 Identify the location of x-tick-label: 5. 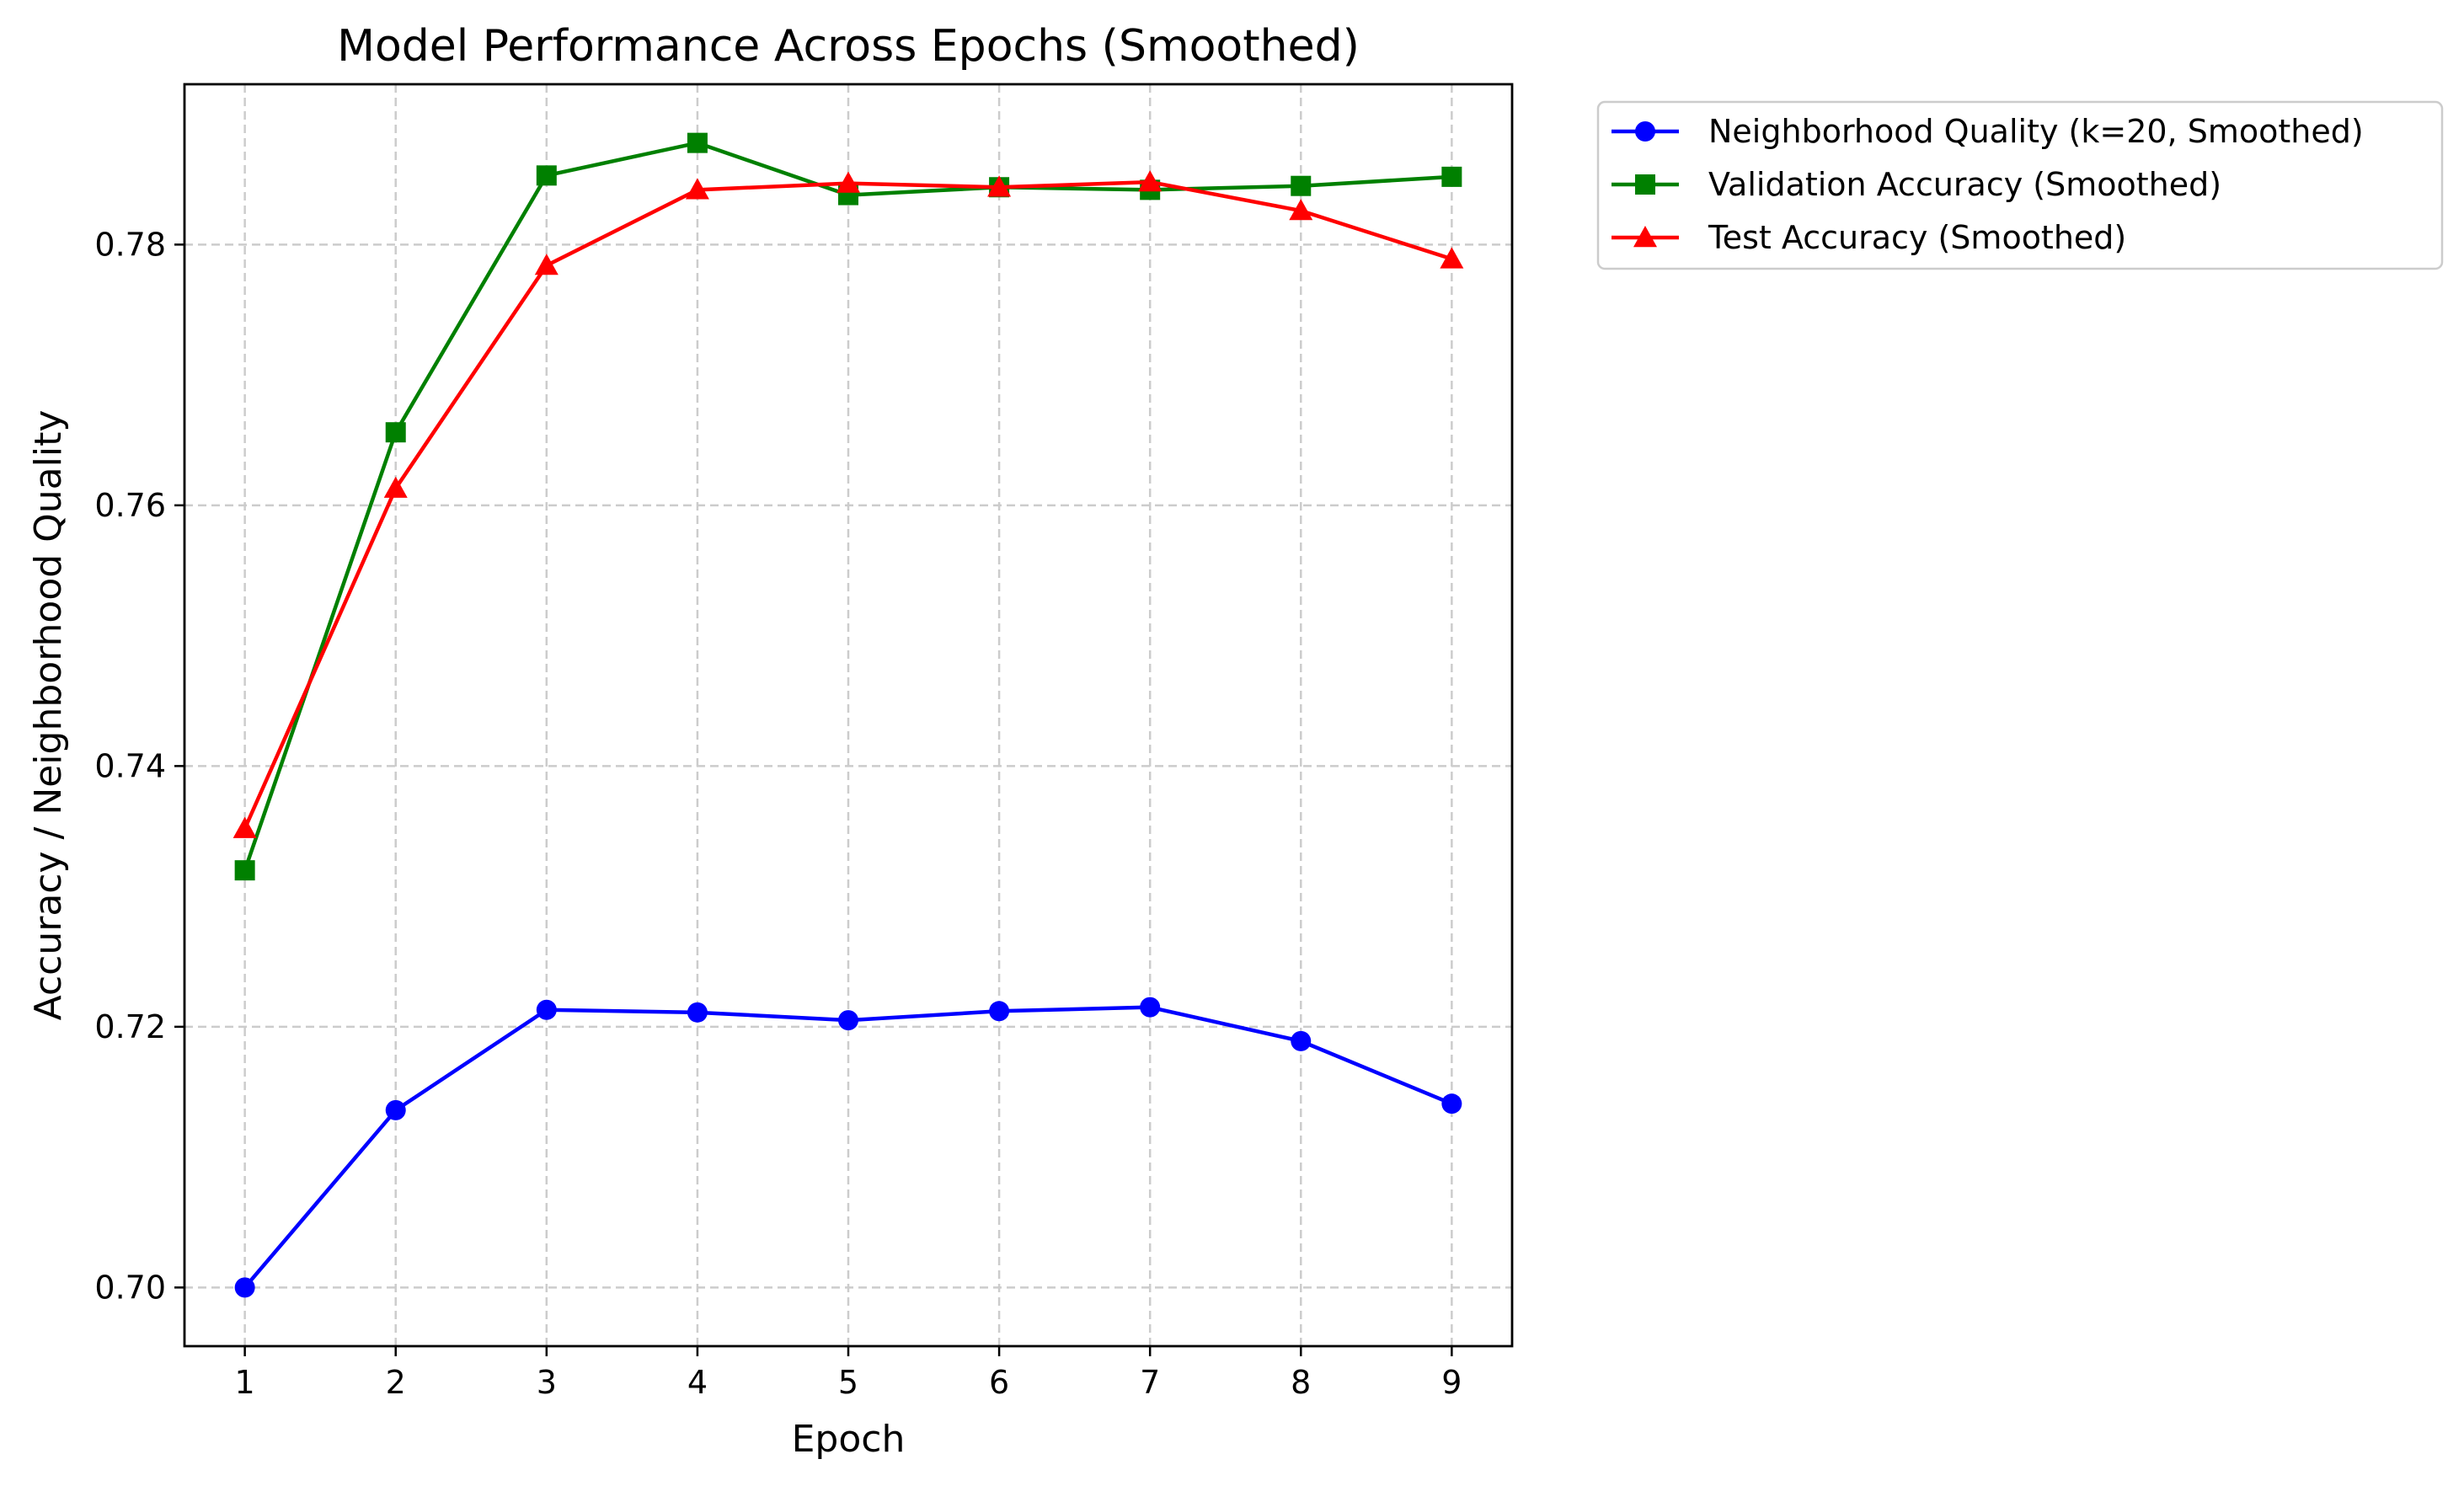
(848, 1382).